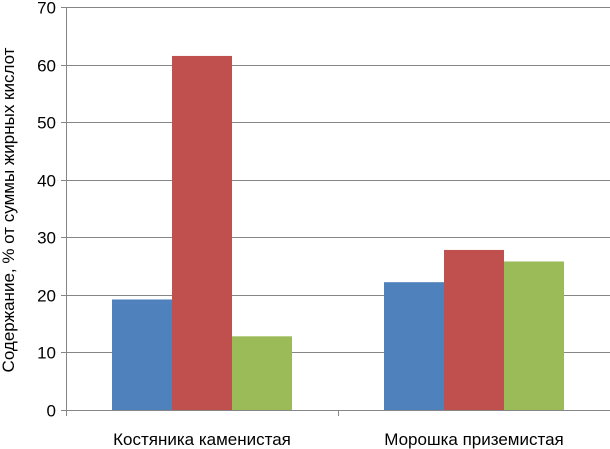 Image resolution: width=610 pixels, height=449 pixels. What do you see at coordinates (46, 238) in the screenshot?
I see `y-tick-label-30: 30` at bounding box center [46, 238].